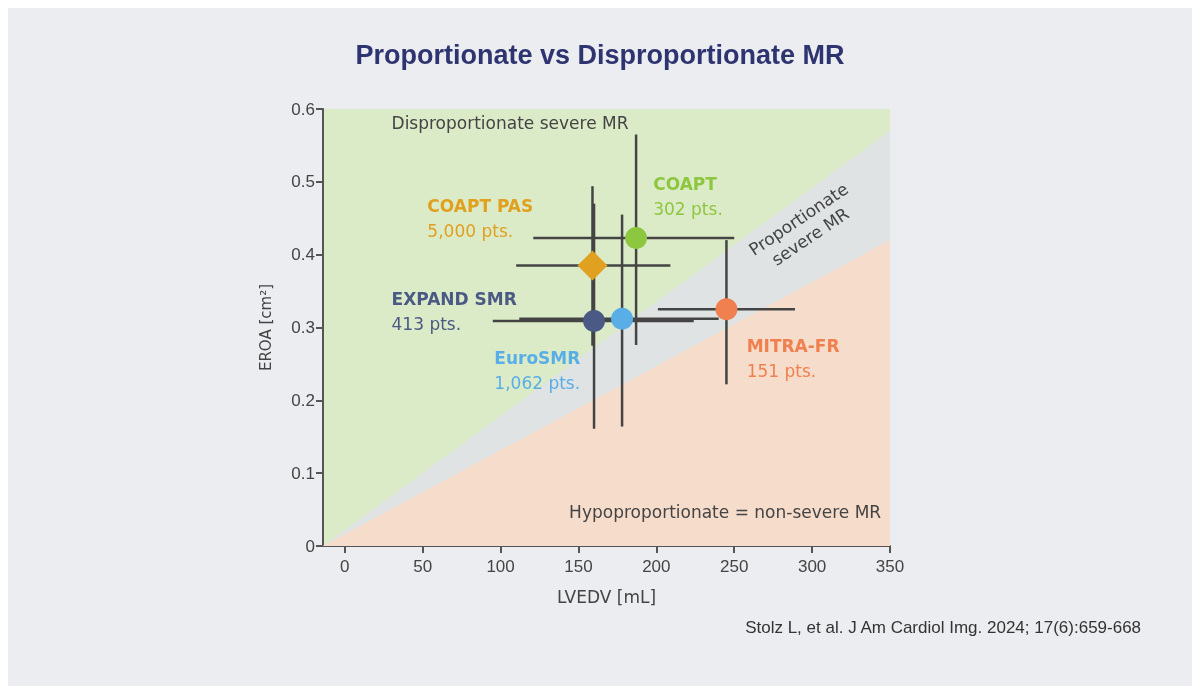  I want to click on y-tick-label: 0.2, so click(303, 400).